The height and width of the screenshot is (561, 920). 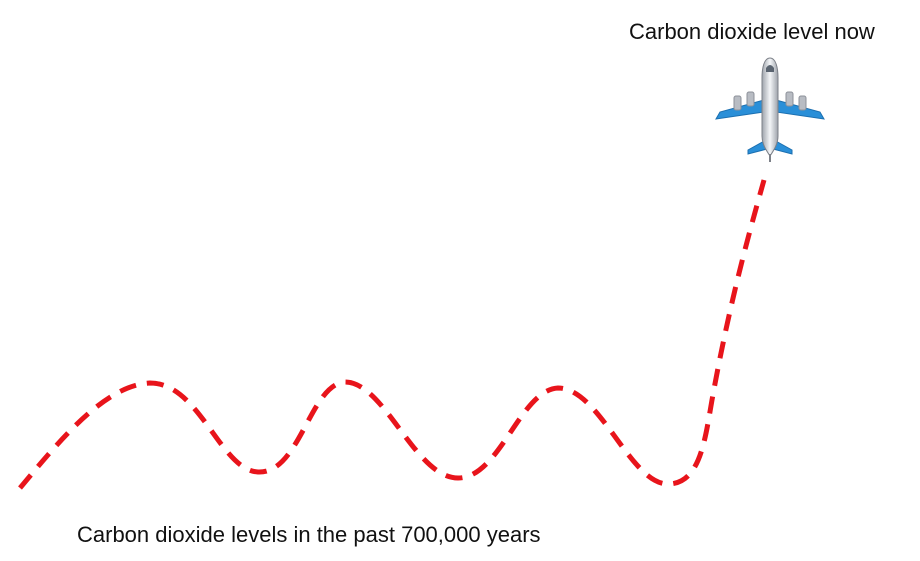 What do you see at coordinates (752, 31) in the screenshot?
I see `current-level-label: Carbon dioxide level now` at bounding box center [752, 31].